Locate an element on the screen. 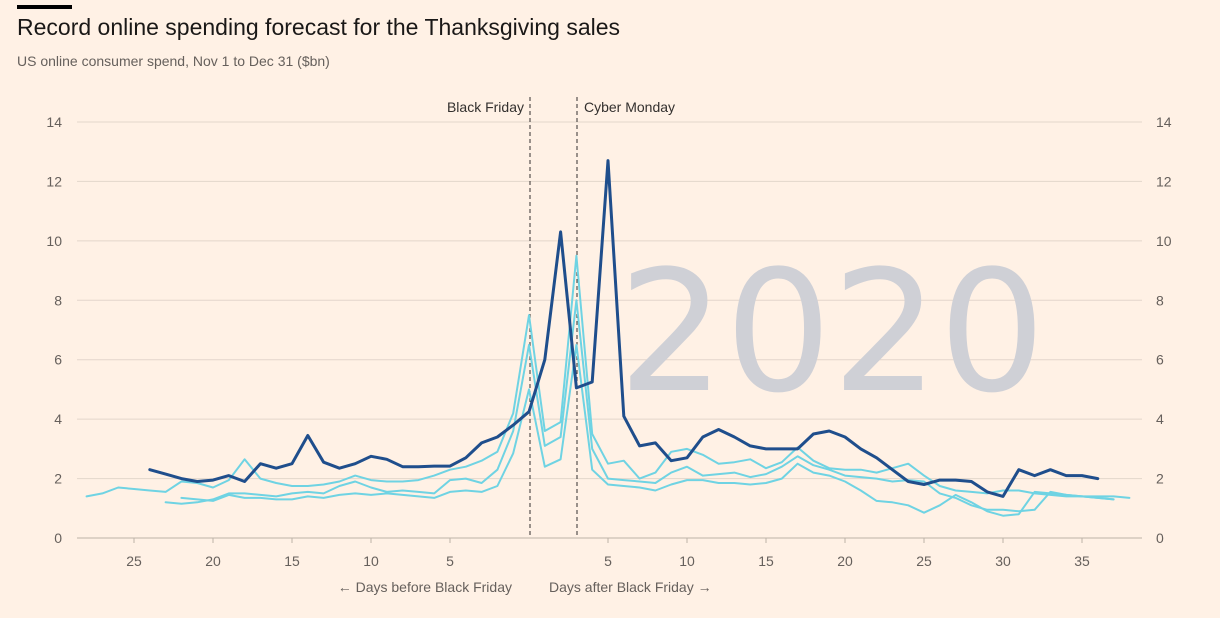  y-tick-label-left: 6 is located at coordinates (58, 360).